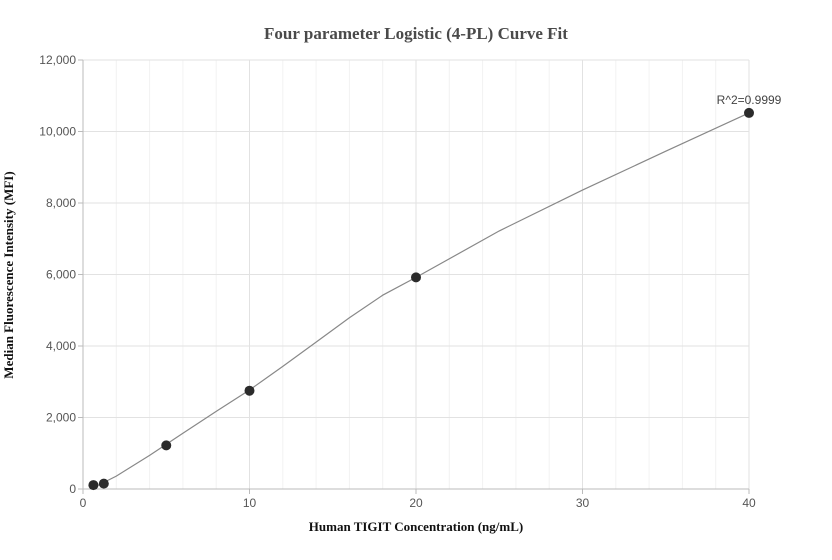 The image size is (832, 560). I want to click on x-tick-label: 30, so click(583, 503).